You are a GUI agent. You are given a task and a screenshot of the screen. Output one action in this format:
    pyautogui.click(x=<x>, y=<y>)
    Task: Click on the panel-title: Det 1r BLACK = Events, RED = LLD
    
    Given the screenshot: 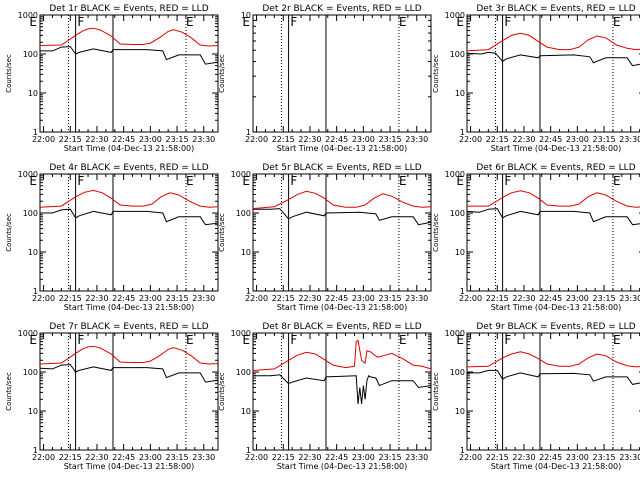 What is the action you would take?
    pyautogui.click(x=128, y=9)
    